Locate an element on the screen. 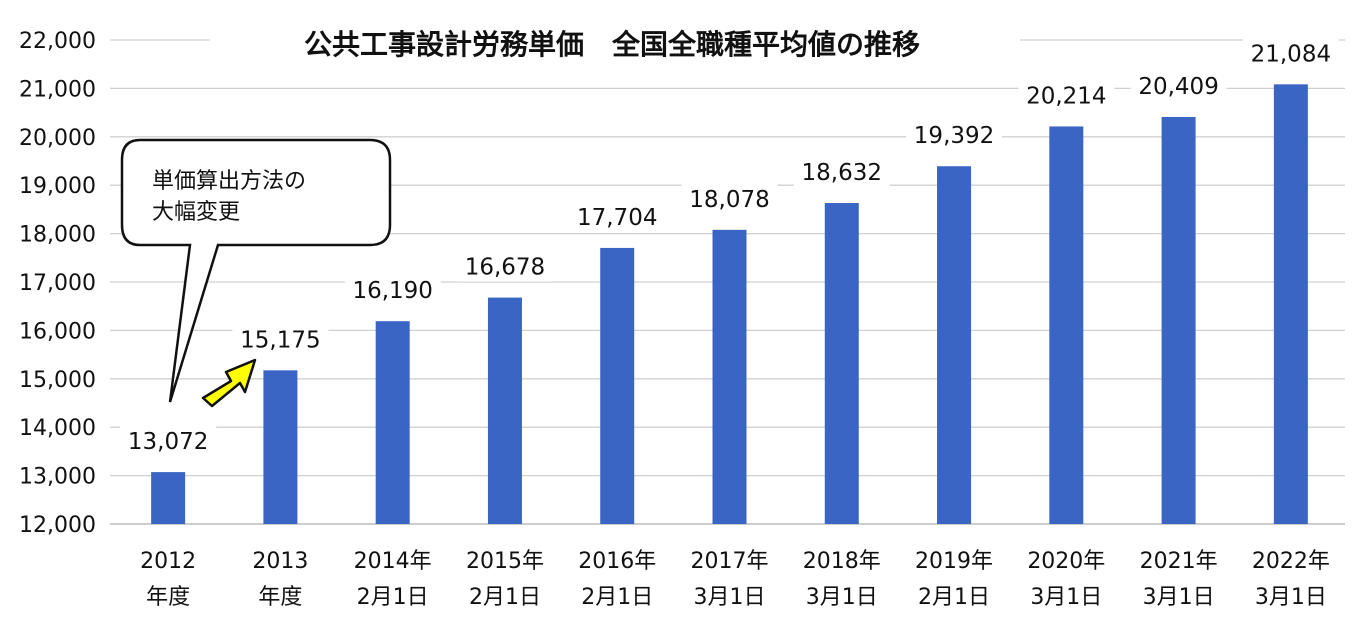 Image resolution: width=1370 pixels, height=641 pixels. data-label: 16,190 is located at coordinates (392, 291).